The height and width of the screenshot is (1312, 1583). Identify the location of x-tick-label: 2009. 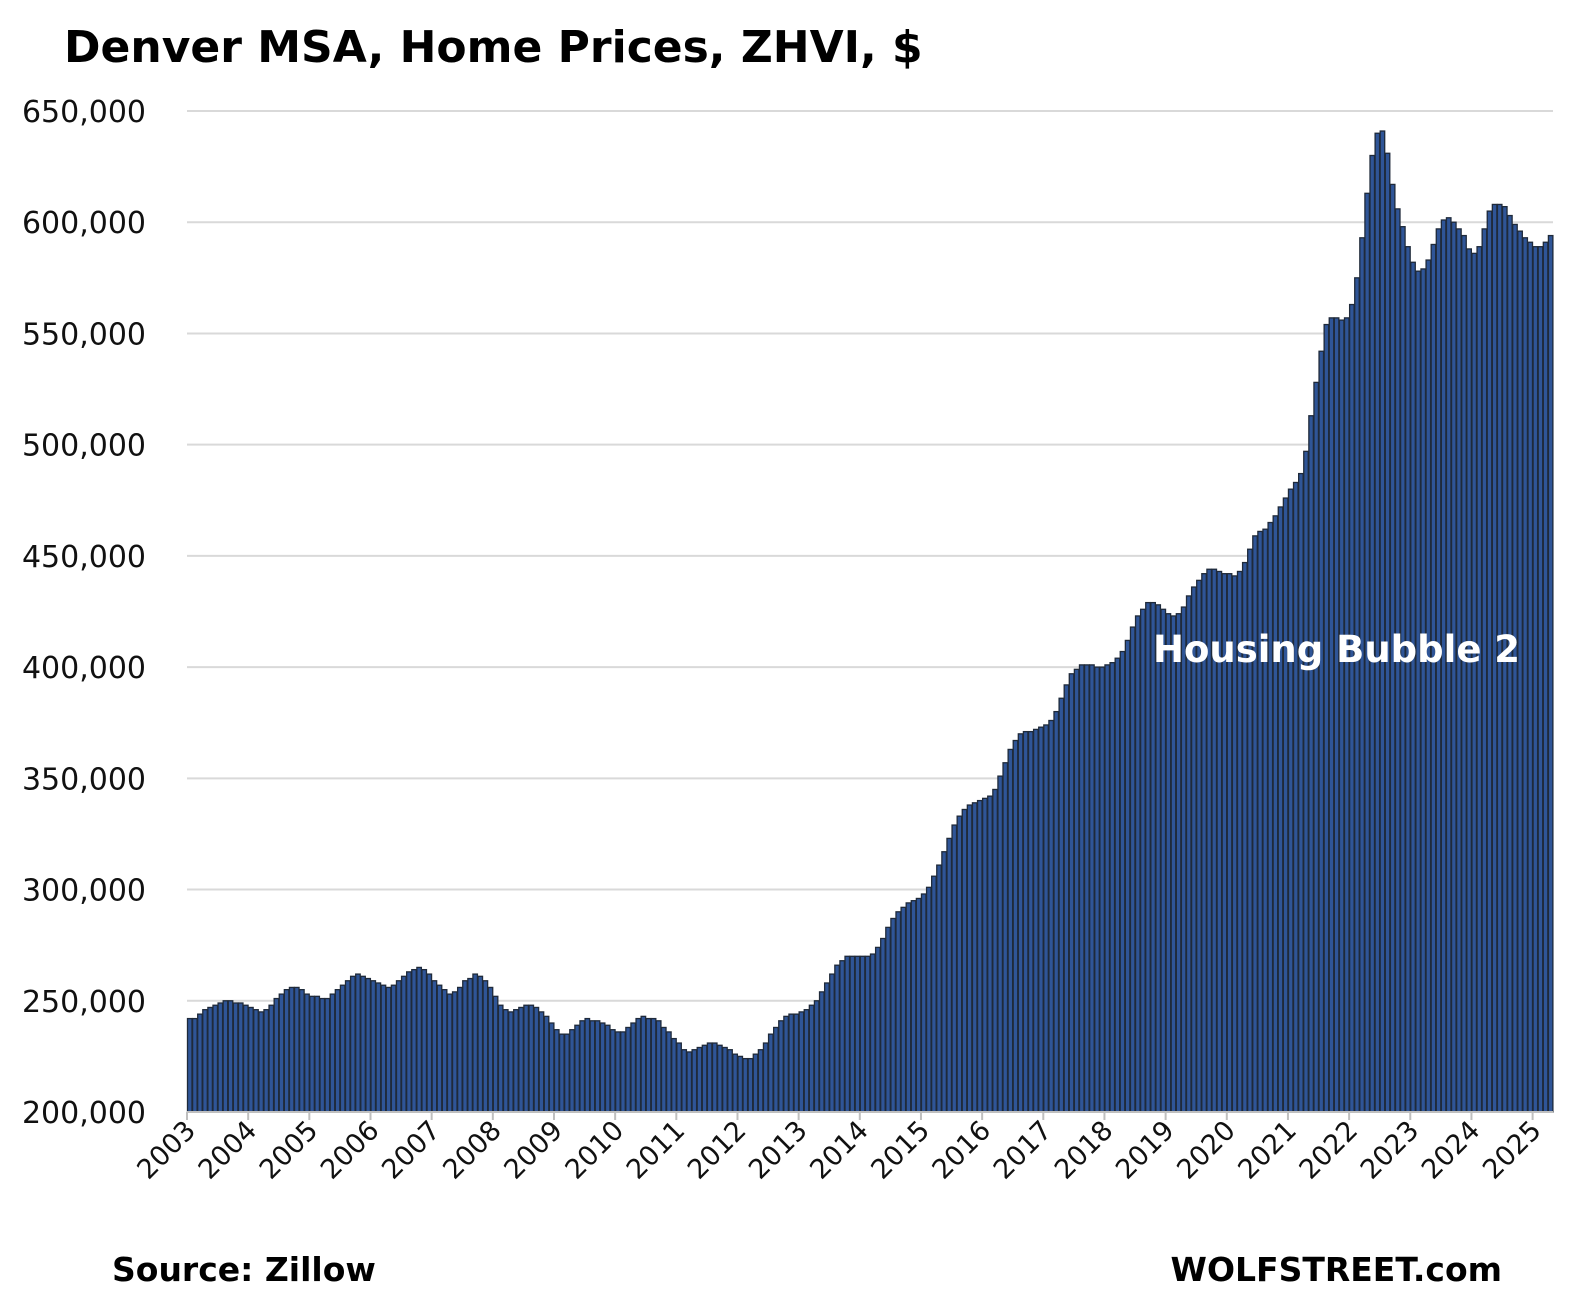
(533, 1150).